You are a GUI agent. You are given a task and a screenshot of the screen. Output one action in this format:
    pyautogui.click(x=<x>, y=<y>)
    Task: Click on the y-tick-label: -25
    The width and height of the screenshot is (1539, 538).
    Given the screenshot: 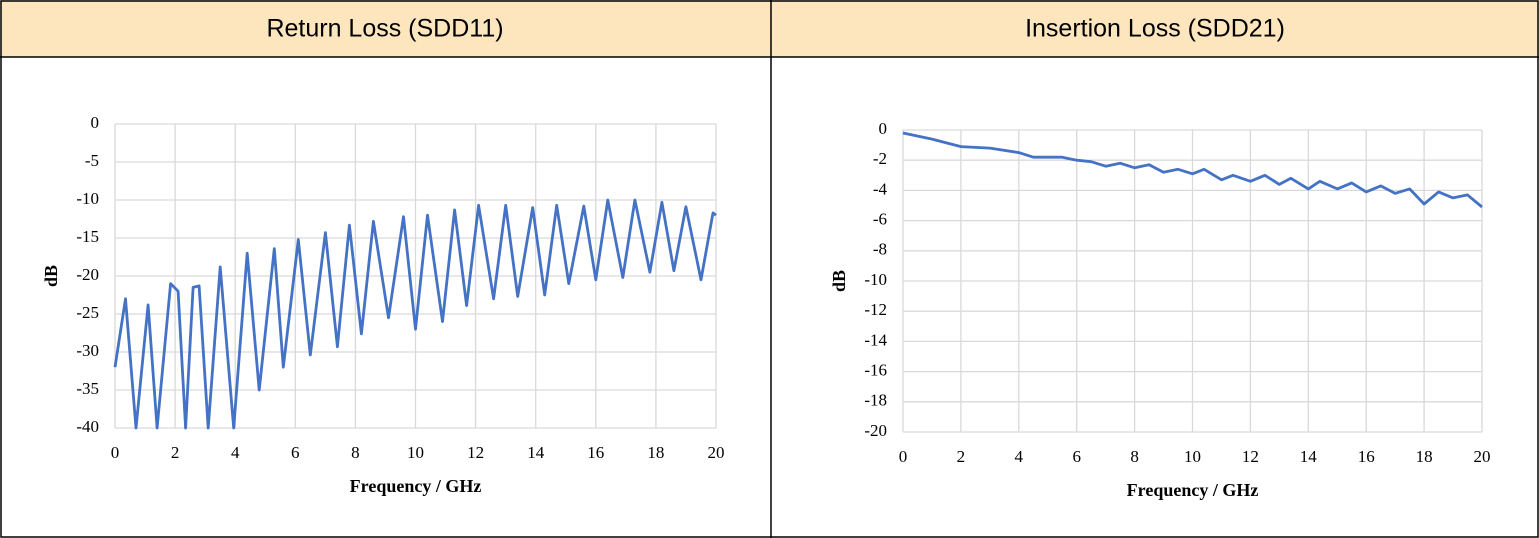 What is the action you would take?
    pyautogui.click(x=87, y=312)
    